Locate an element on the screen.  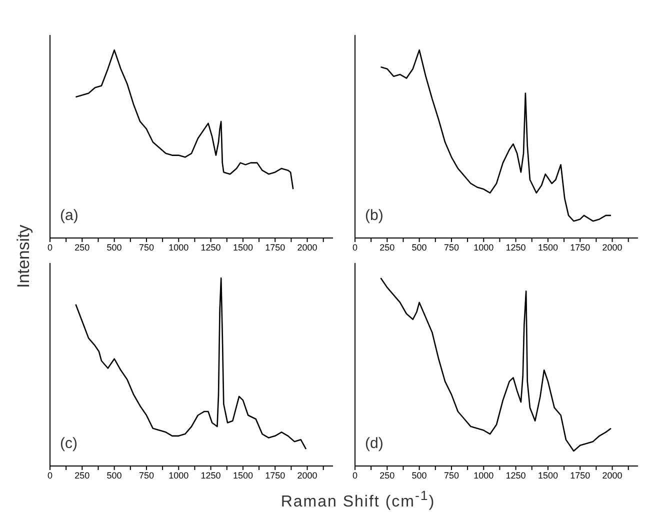
annotation: (c) is located at coordinates (69, 443).